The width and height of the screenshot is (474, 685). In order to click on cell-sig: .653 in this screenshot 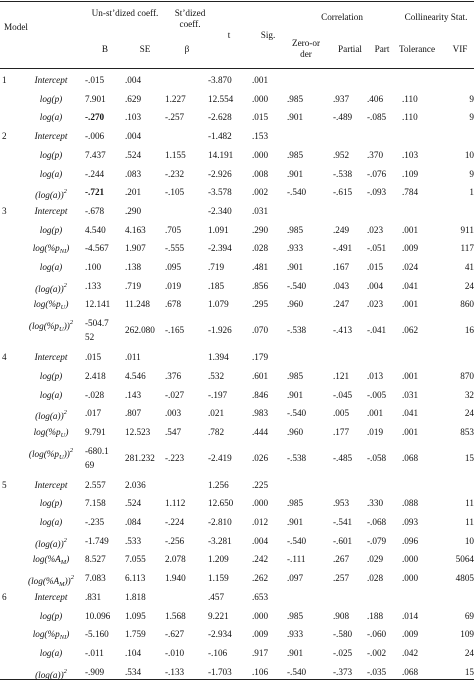, I will do `click(260, 596)`.